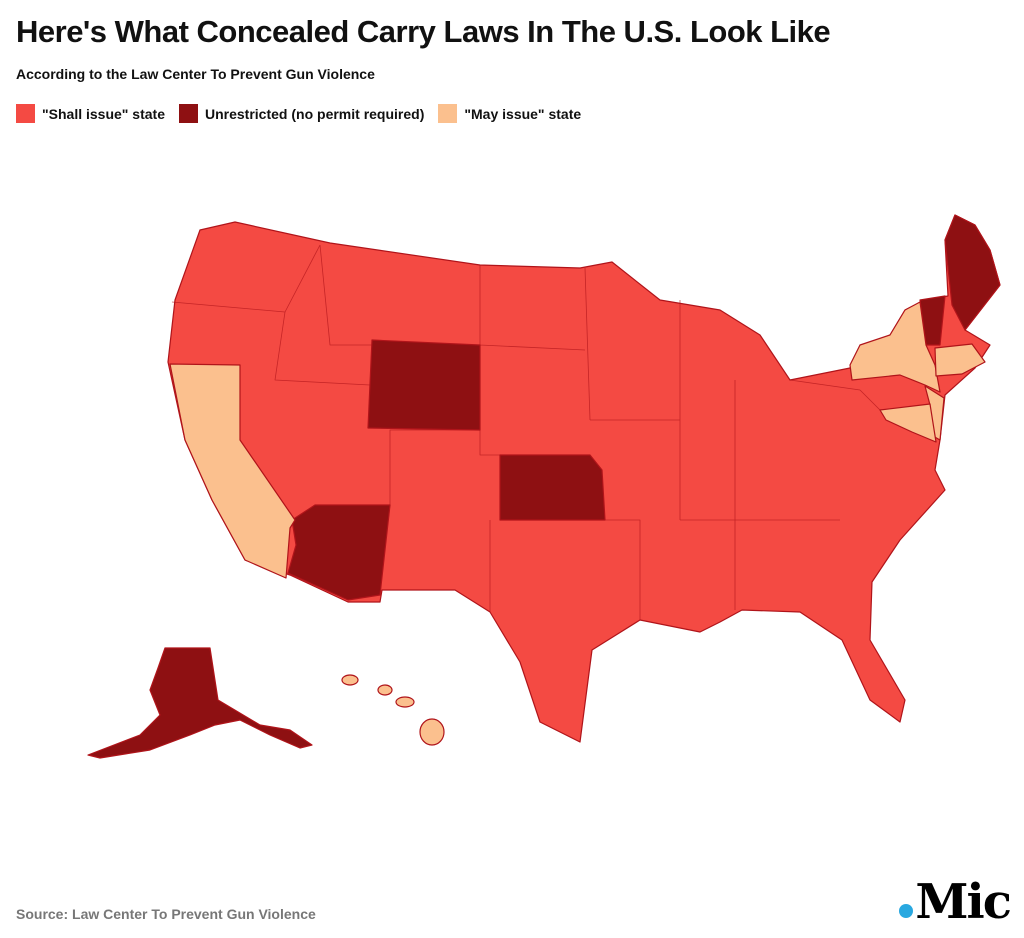  Describe the element at coordinates (960, 360) in the screenshot. I see `state-massachusetts-connecticut-may-issue` at that location.